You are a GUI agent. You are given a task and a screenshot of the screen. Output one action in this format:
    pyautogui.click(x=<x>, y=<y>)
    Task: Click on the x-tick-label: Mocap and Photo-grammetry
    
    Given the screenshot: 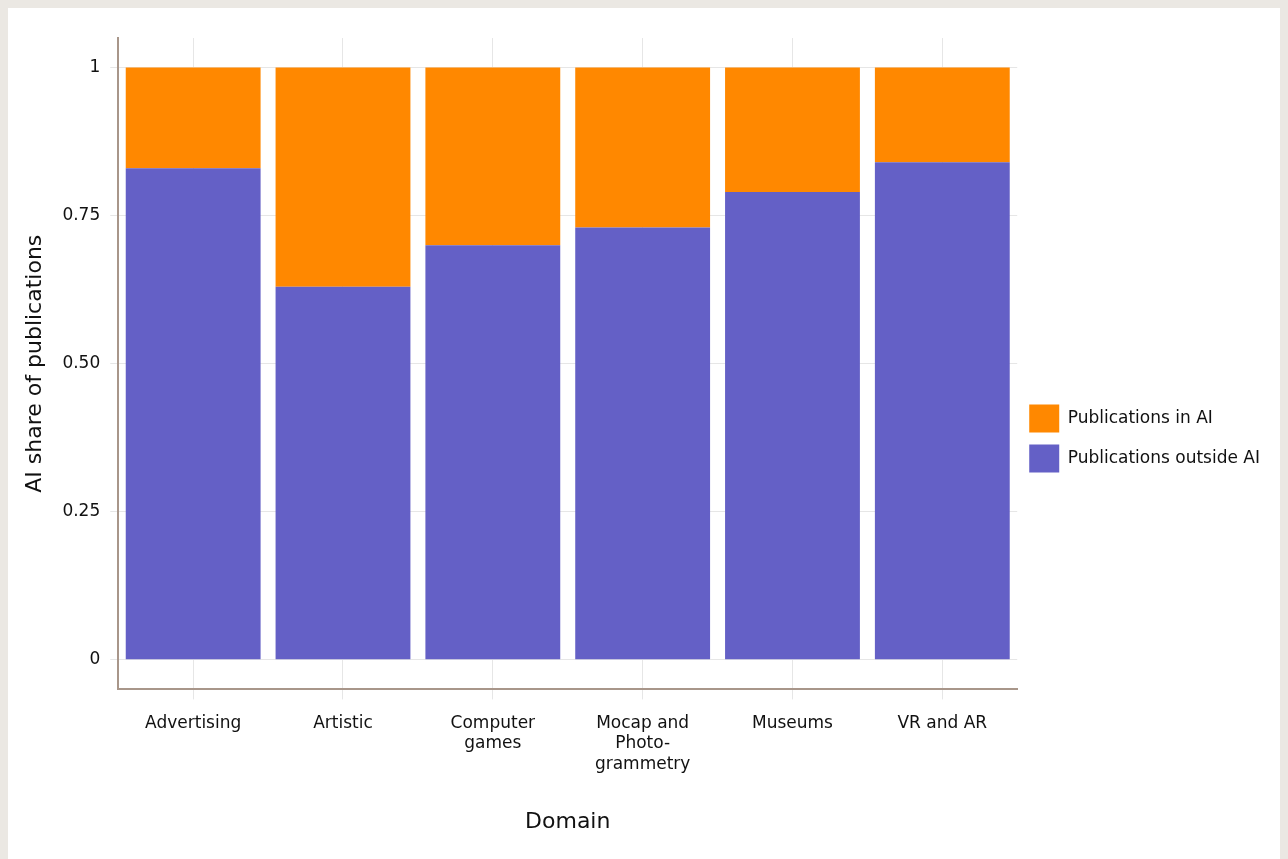 What is the action you would take?
    pyautogui.click(x=642, y=742)
    